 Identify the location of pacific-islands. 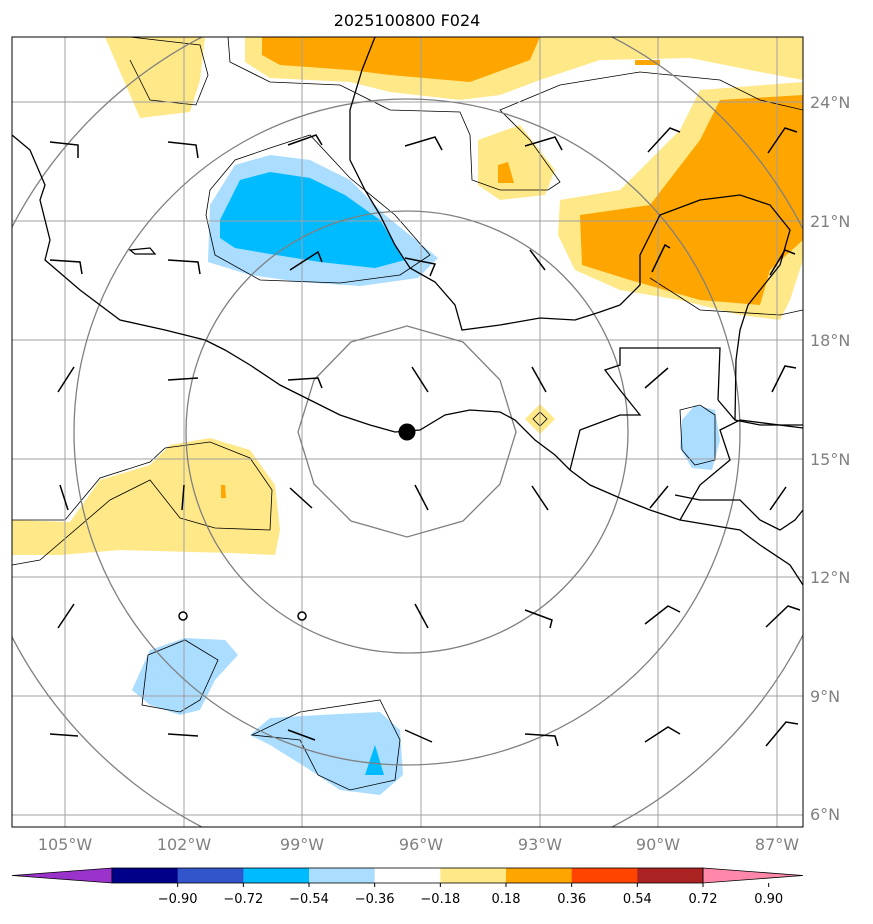
(142, 251).